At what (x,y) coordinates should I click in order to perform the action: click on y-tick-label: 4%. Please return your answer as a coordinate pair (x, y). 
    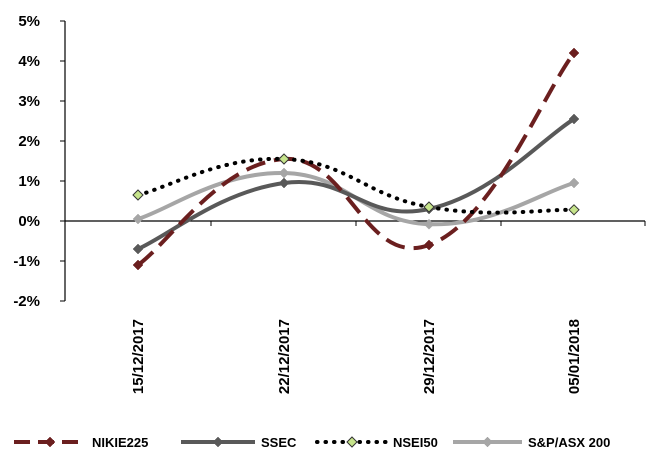
    Looking at the image, I should click on (29, 61).